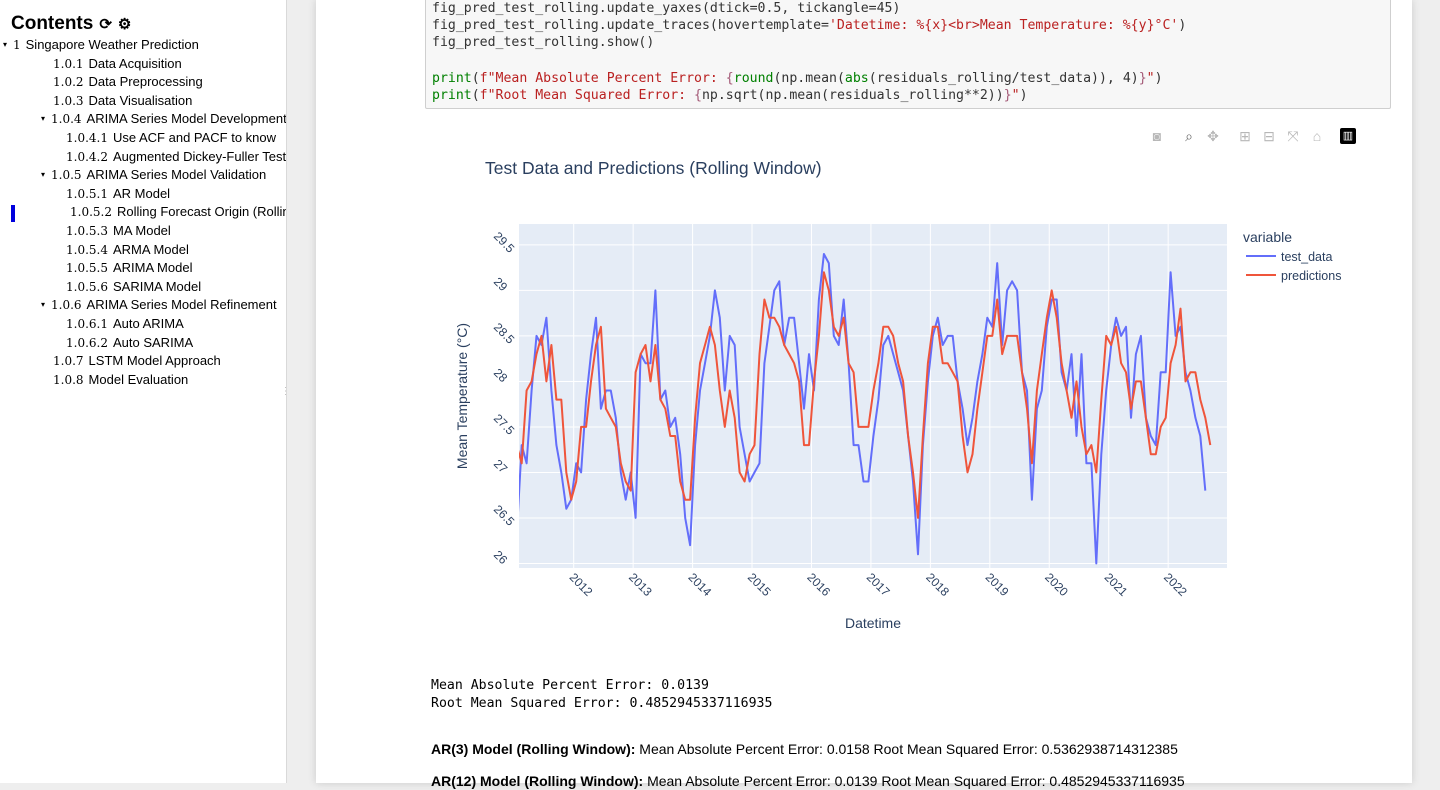 The height and width of the screenshot is (790, 1440). I want to click on output-mape: Mean Absolute Percent Error: 0.0139, so click(570, 685).